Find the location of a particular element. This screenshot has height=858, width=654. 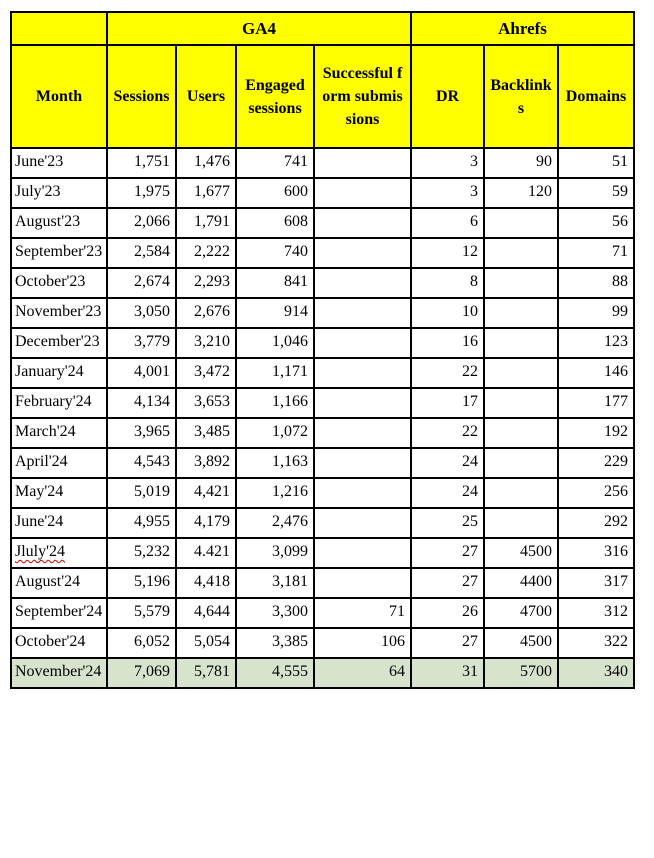

table-row: Jluly'24 5,232 4.421 3,099 27 4500 316 is located at coordinates (322, 553).